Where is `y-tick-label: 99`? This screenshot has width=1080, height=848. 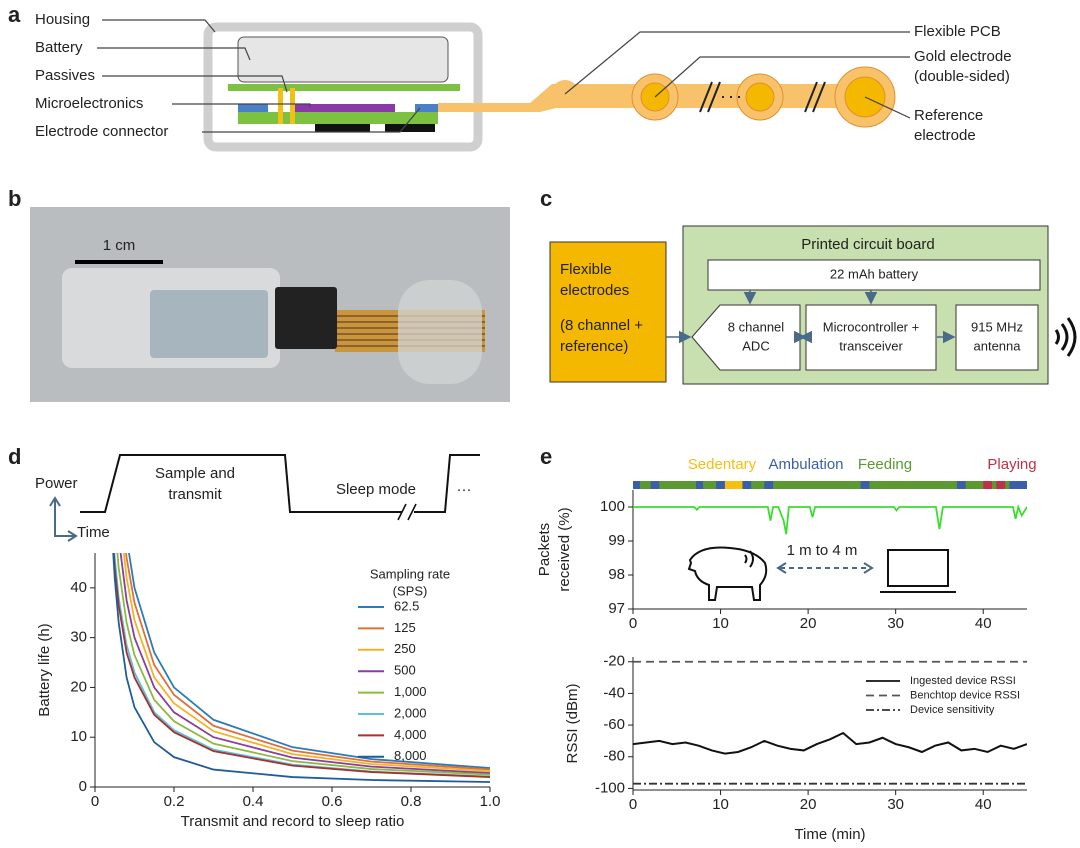 y-tick-label: 99 is located at coordinates (616, 540).